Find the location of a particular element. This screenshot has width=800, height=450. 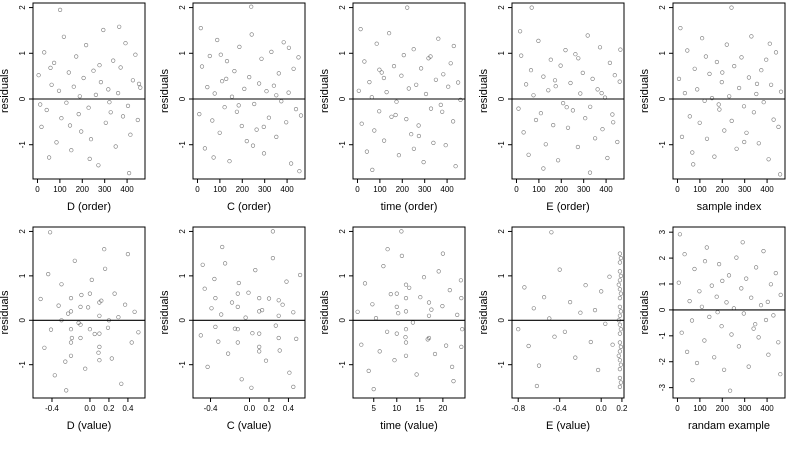

data-points is located at coordinates (250, 309).